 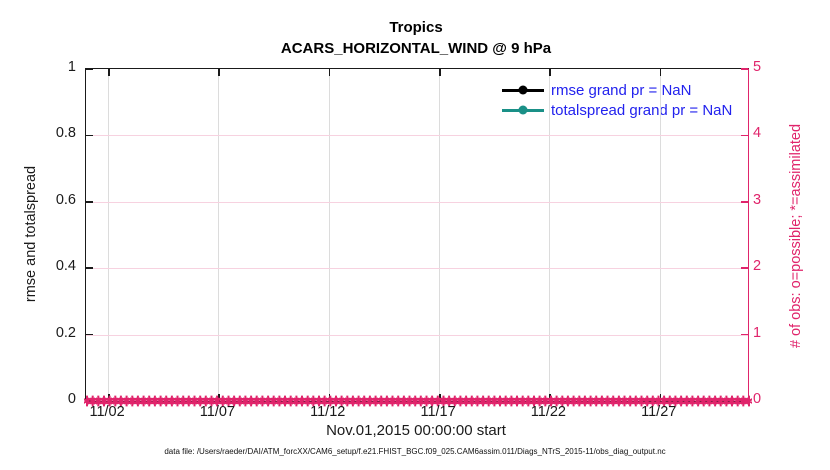 I want to click on right-y-tick-label: 3, so click(x=757, y=199).